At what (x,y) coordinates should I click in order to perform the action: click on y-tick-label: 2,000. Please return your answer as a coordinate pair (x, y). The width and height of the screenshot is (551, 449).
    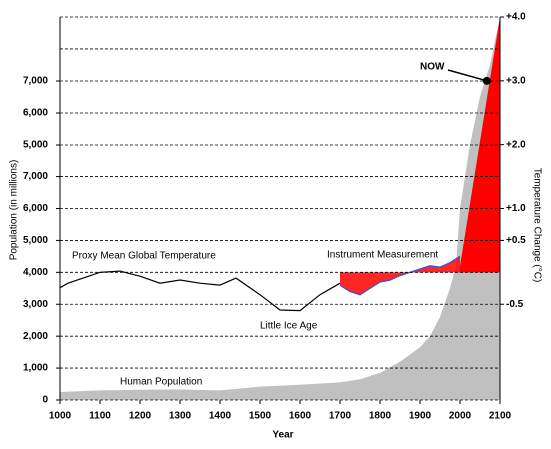
    Looking at the image, I should click on (35, 336).